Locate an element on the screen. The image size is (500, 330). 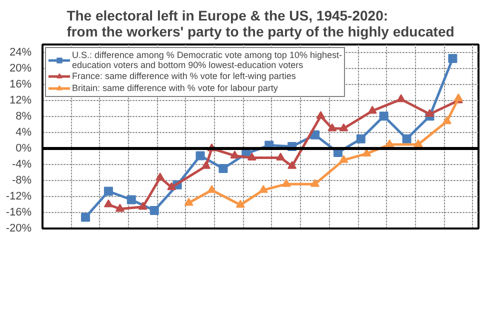
y-tick-label: 16% is located at coordinates (20, 84).